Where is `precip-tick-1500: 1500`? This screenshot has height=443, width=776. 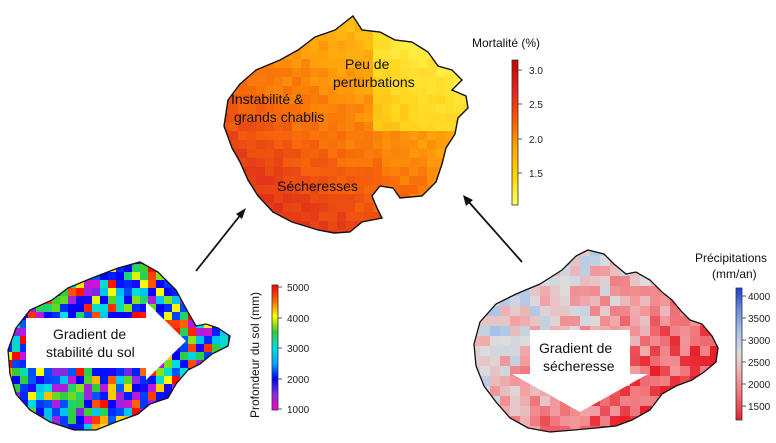 precip-tick-1500: 1500 is located at coordinates (759, 407).